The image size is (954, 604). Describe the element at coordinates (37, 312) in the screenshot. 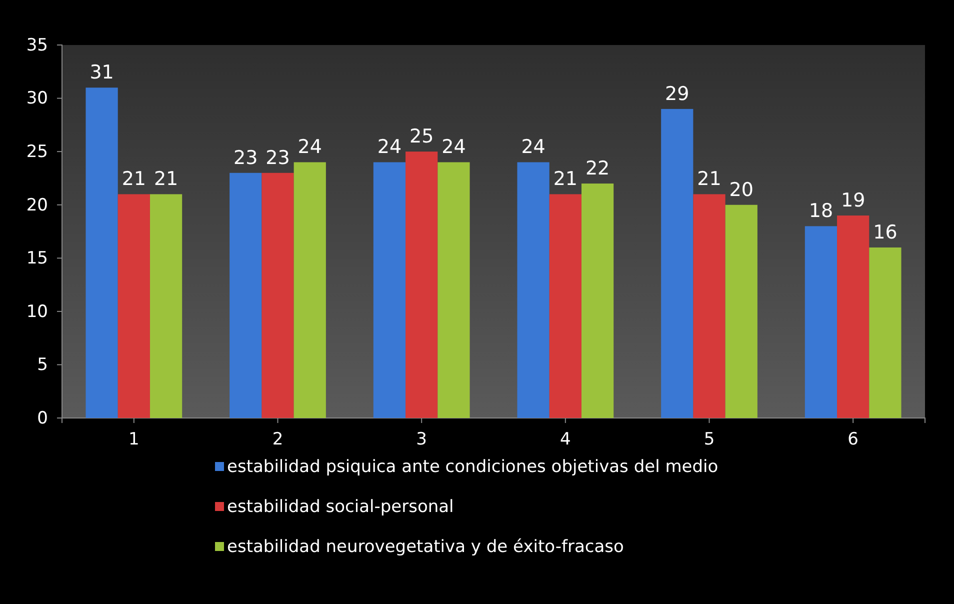

I see `y-tick-label: 10` at that location.